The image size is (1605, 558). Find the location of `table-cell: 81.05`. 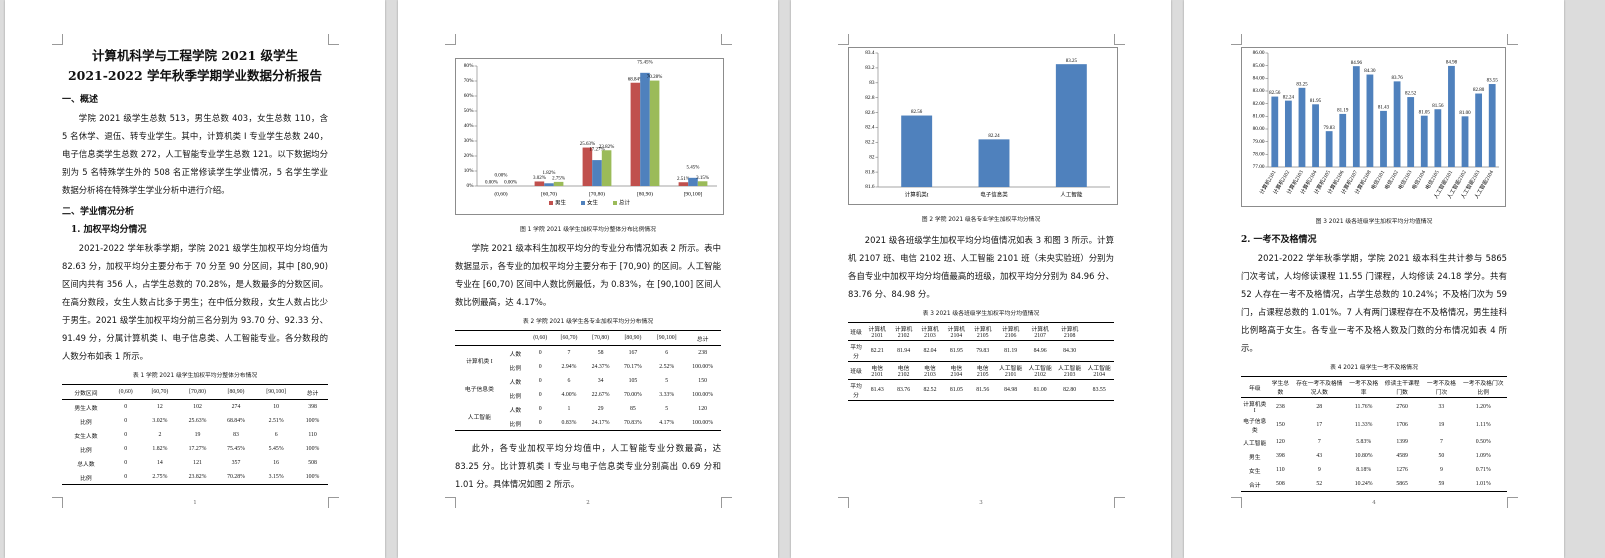

table-cell: 81.05 is located at coordinates (956, 390).